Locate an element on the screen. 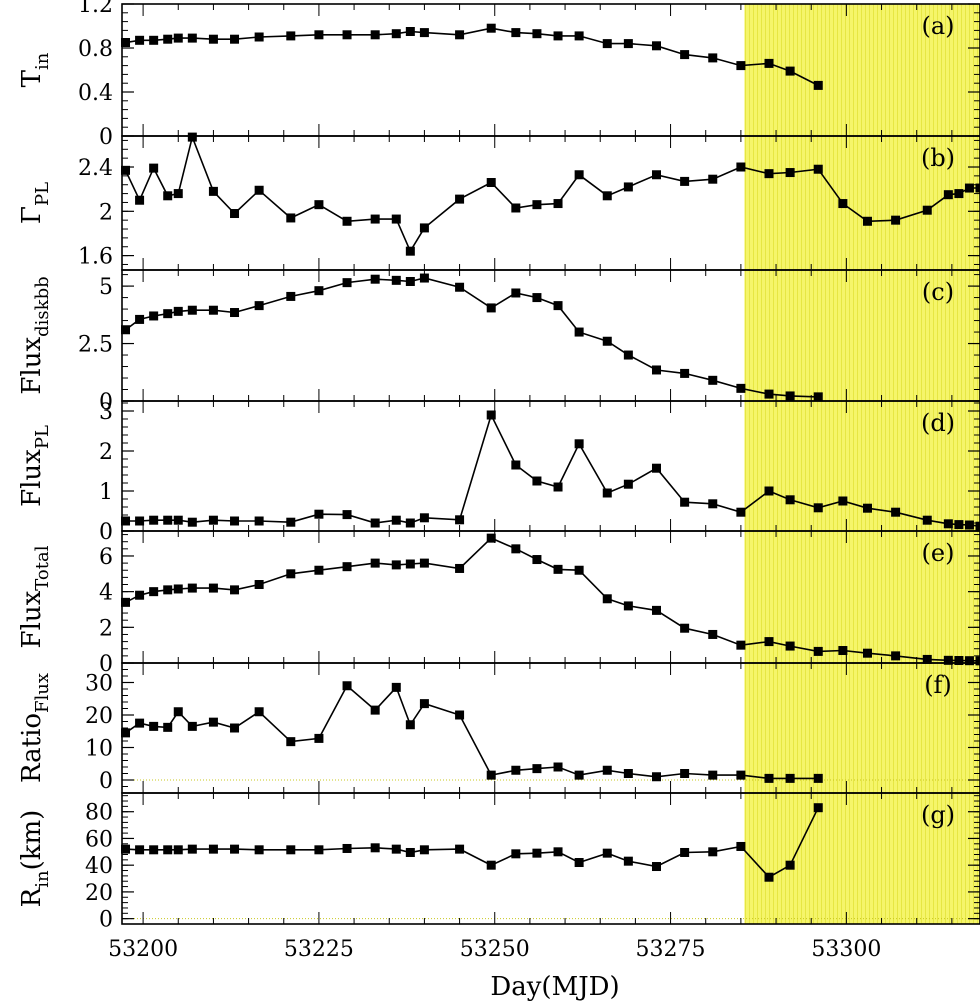 The width and height of the screenshot is (980, 1006). y-label-main: R is located at coordinates (32, 896).